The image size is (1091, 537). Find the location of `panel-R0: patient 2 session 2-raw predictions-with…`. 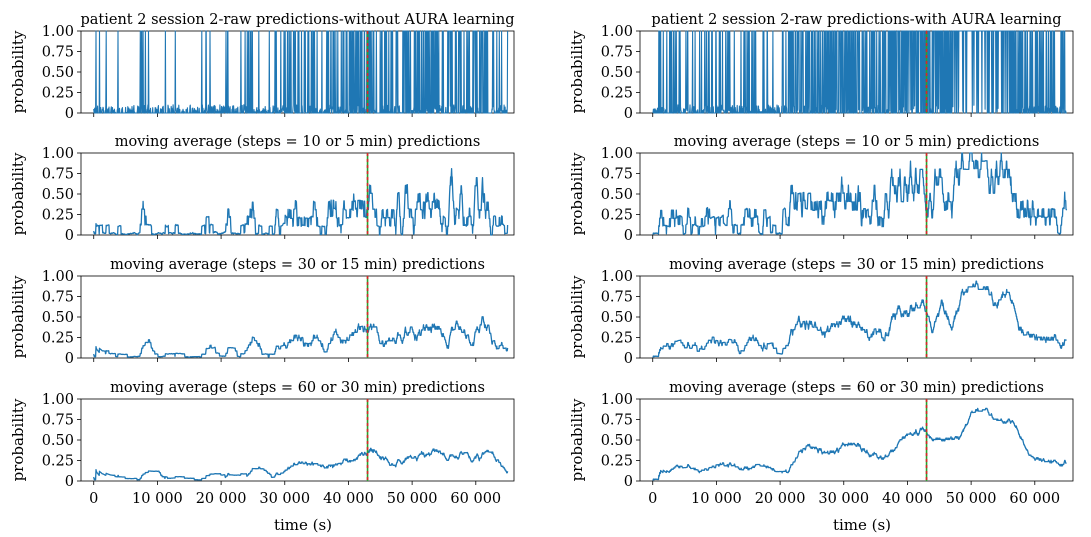

panel-R0: patient 2 session 2-raw predictions-with… is located at coordinates (821, 67).